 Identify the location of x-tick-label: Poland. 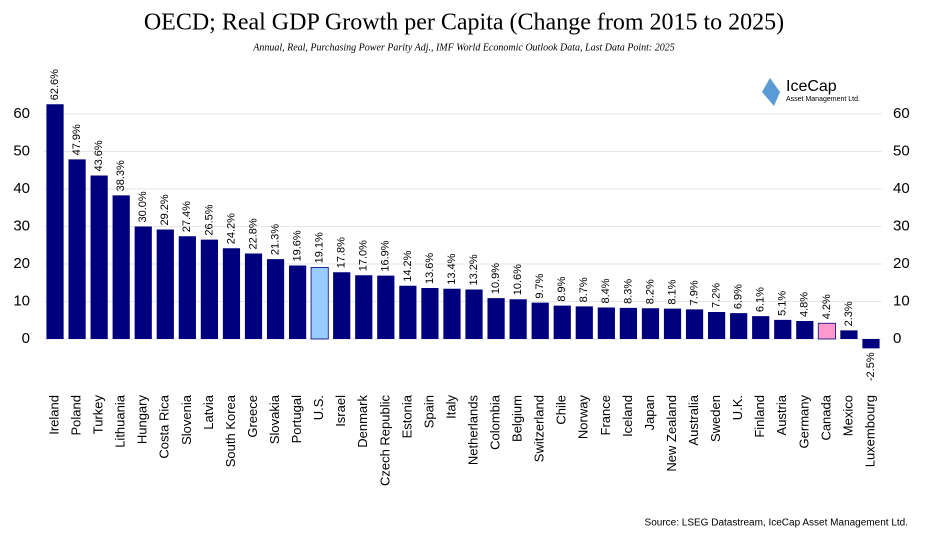
(76, 415).